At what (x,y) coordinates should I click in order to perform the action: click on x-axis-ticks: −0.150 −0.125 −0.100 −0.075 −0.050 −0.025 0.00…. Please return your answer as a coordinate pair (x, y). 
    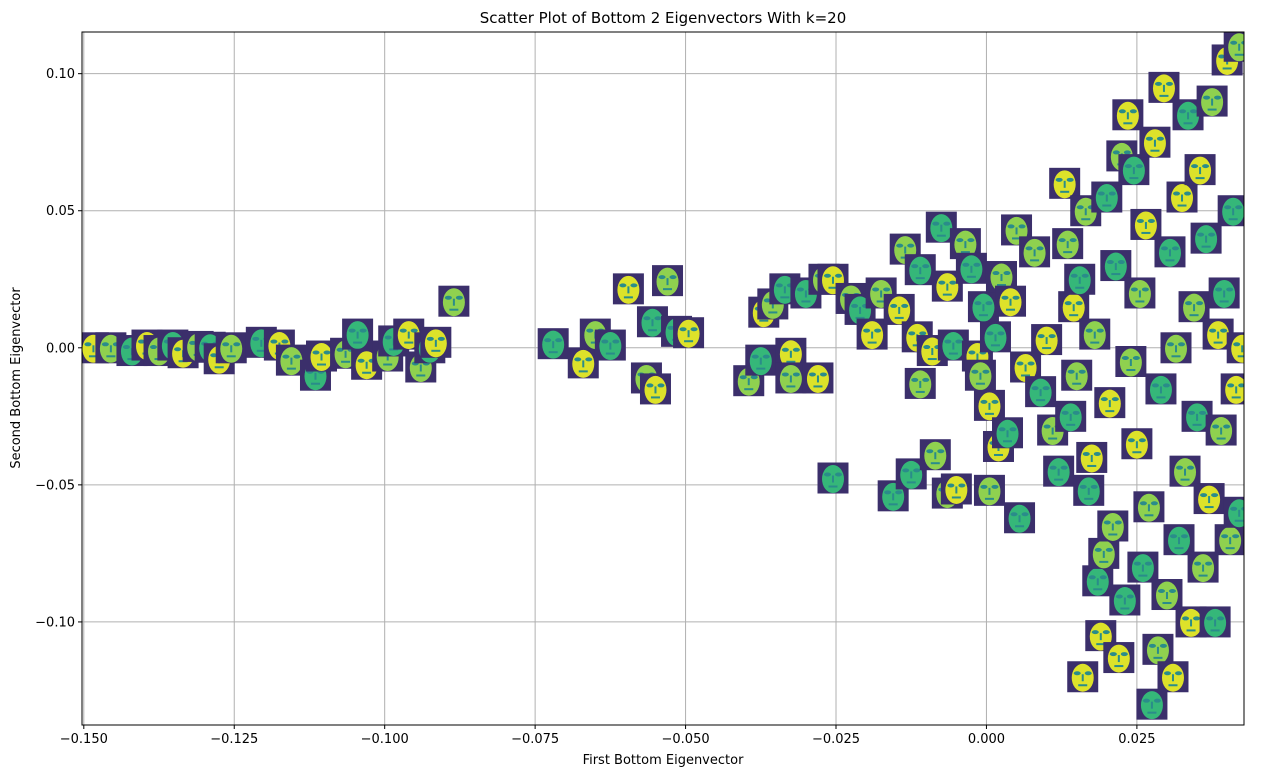
    Looking at the image, I should click on (607, 736).